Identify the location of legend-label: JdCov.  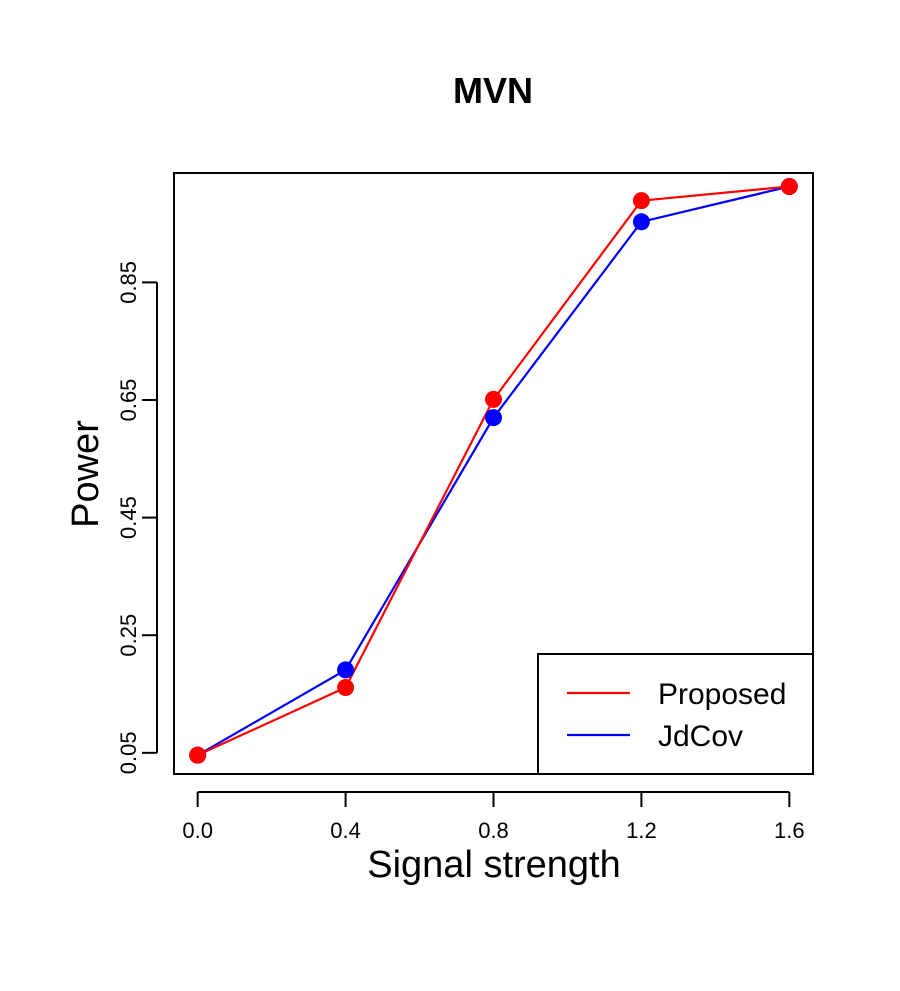
(700, 736).